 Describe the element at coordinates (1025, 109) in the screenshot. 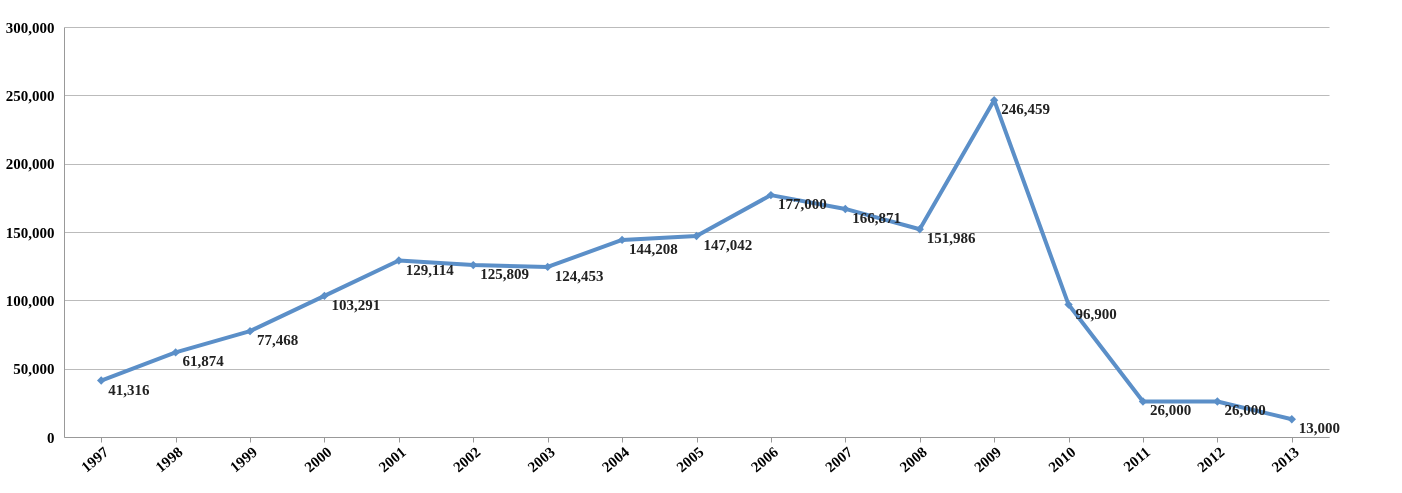

I see `text: 246,459` at that location.